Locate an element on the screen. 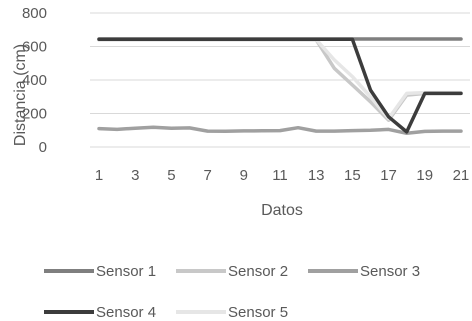 This screenshot has height=321, width=472. x-axis-ticks: 1 3 5 7 9 11 13 15 17 19 21 is located at coordinates (282, 175).